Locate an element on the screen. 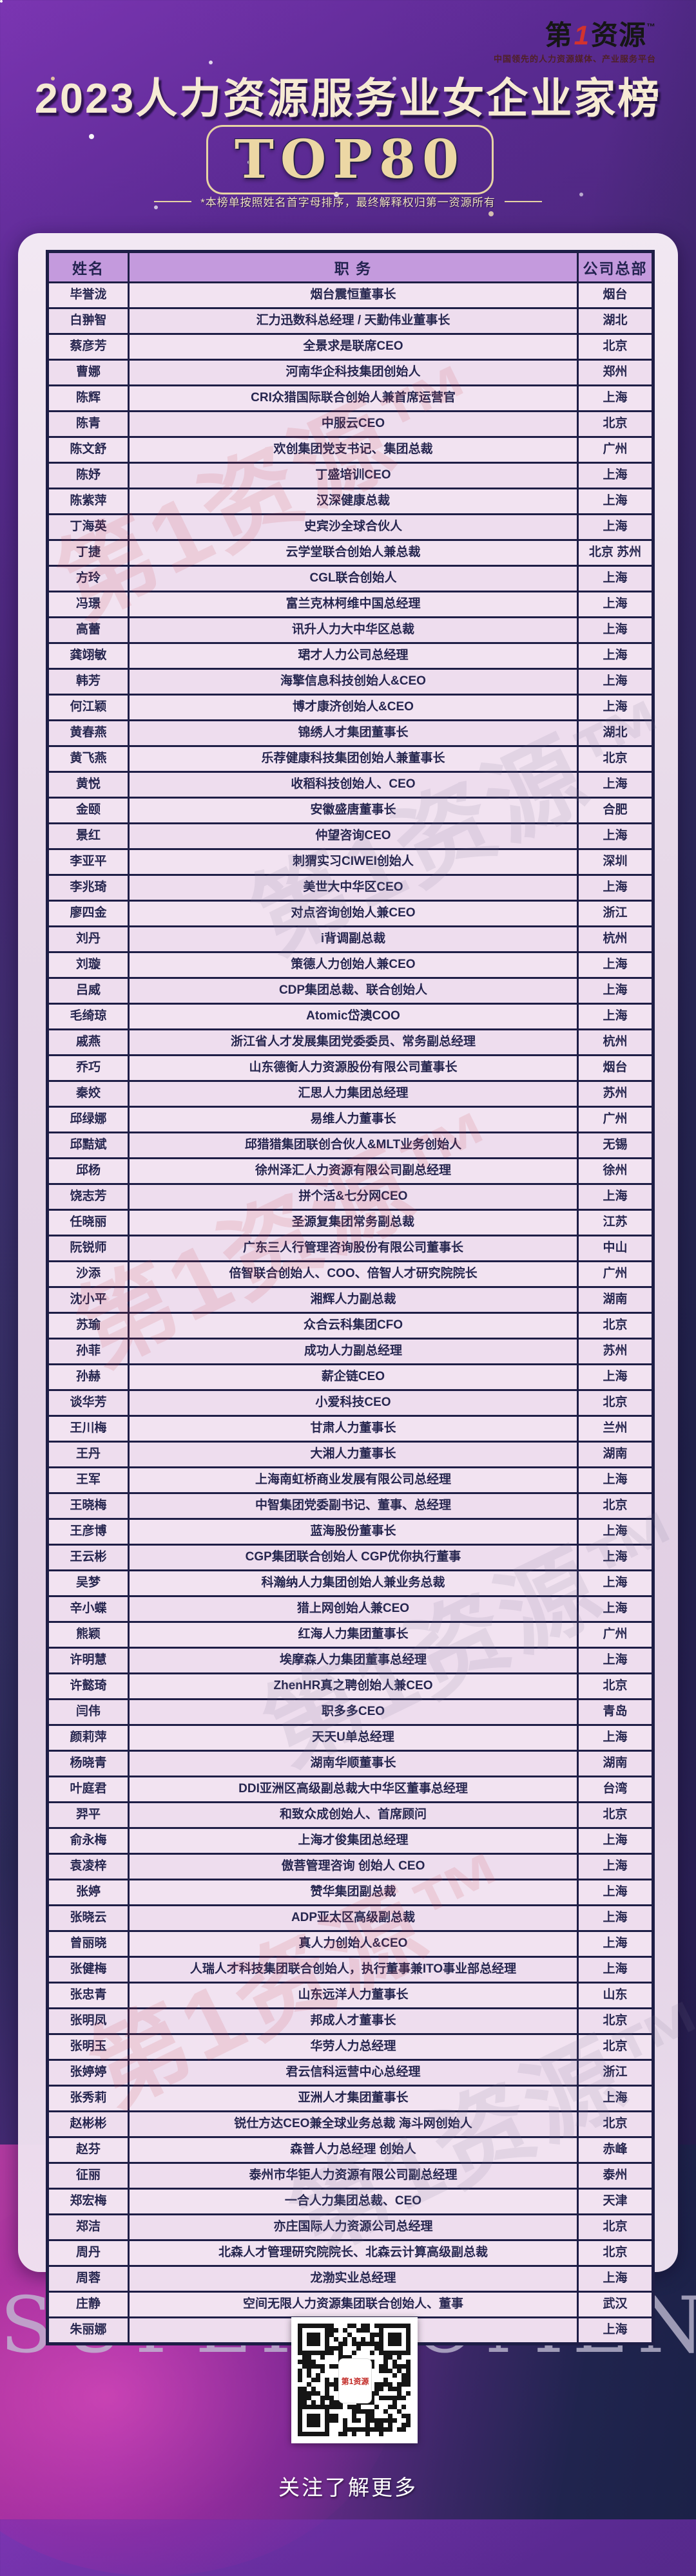 Image resolution: width=696 pixels, height=2576 pixels. title-cell: CGP集团联合创始人 CGP优你执行董事 is located at coordinates (353, 1558).